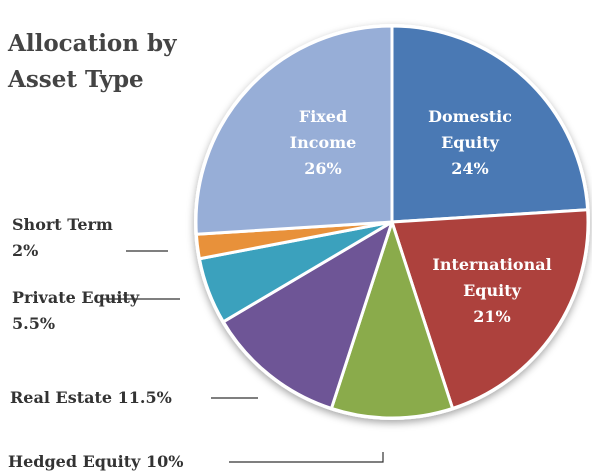 The height and width of the screenshot is (472, 592). I want to click on category-label: Short Term, so click(62, 224).